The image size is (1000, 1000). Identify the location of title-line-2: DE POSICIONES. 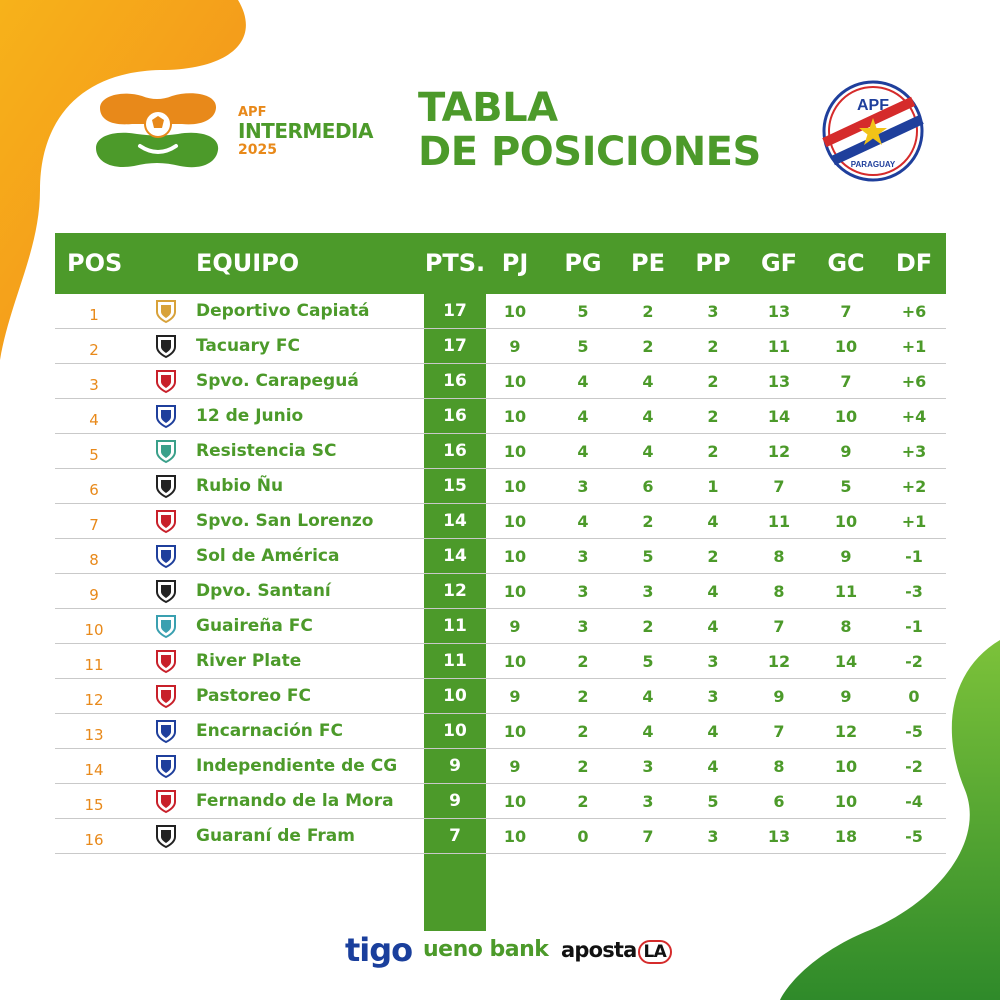
(589, 152).